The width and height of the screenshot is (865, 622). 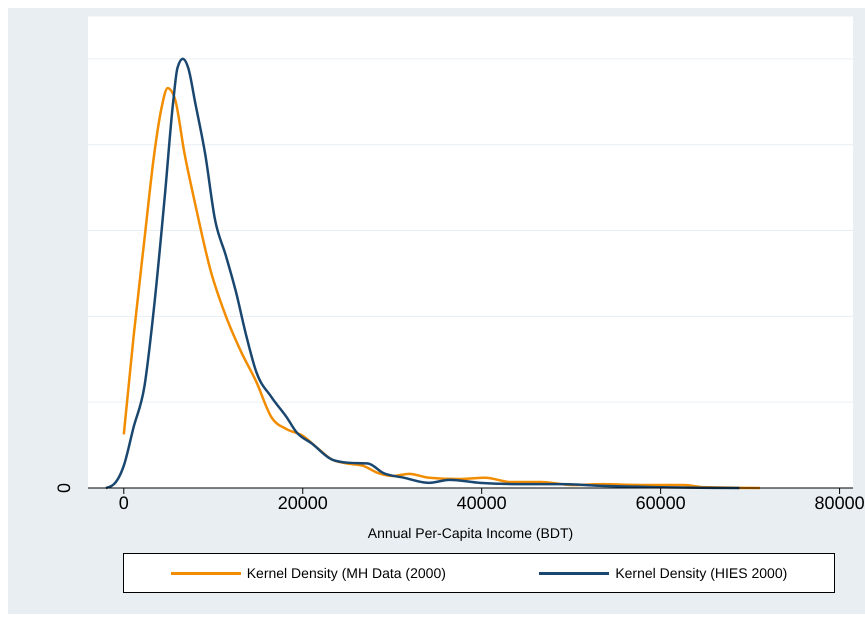 What do you see at coordinates (123, 502) in the screenshot?
I see `x-tick-label: 0` at bounding box center [123, 502].